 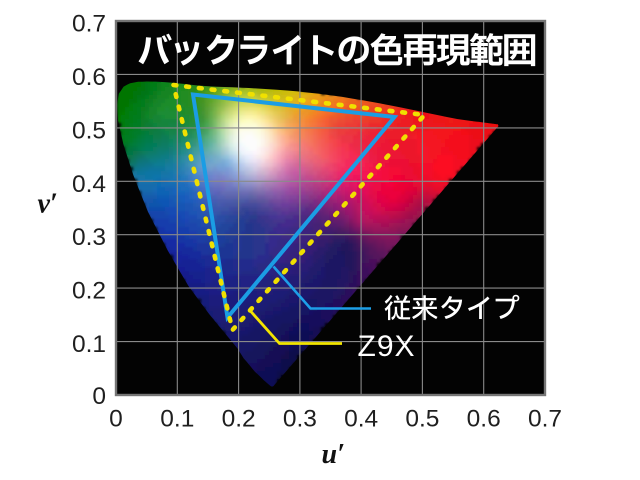 I want to click on svg-text: Z9X, so click(x=387, y=346).